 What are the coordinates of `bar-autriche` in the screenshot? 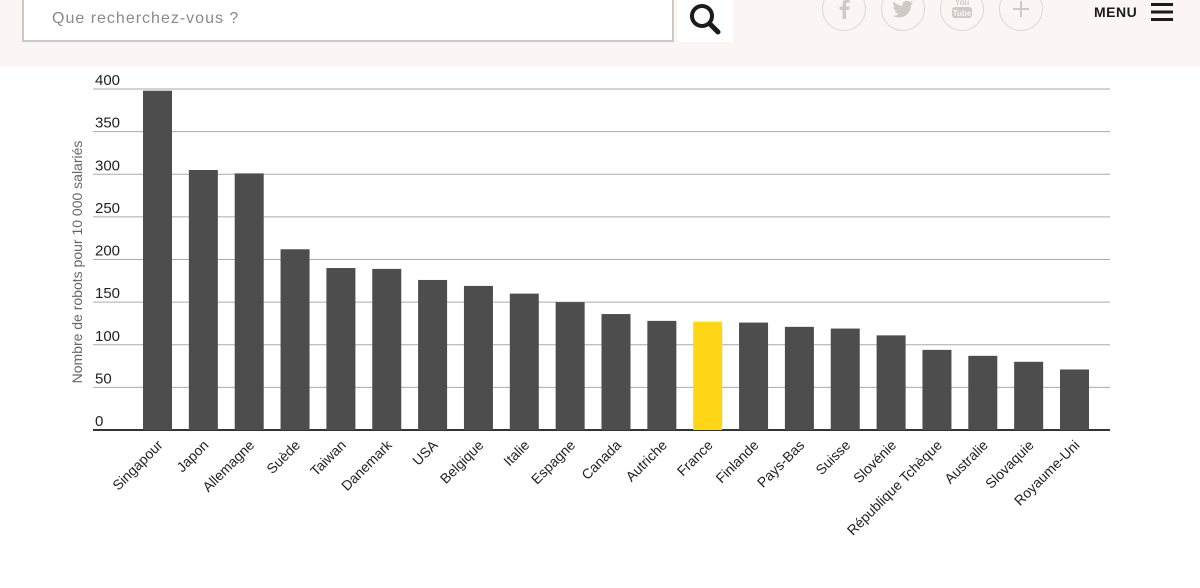 It's located at (662, 375).